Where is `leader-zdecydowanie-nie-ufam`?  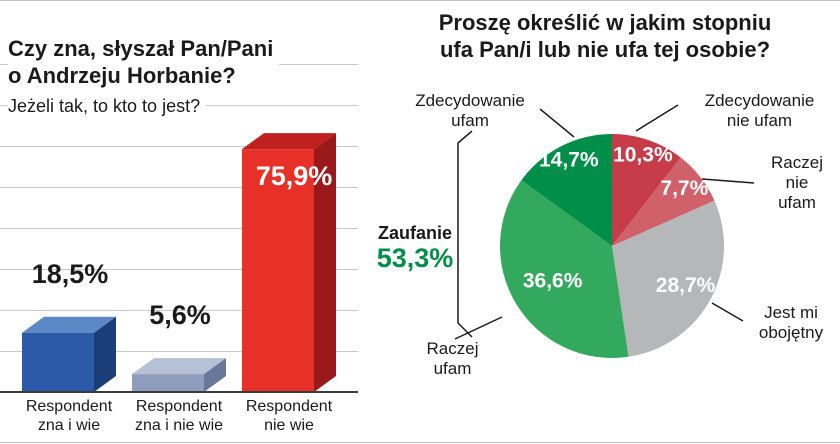
leader-zdecydowanie-nie-ufam is located at coordinates (657, 118).